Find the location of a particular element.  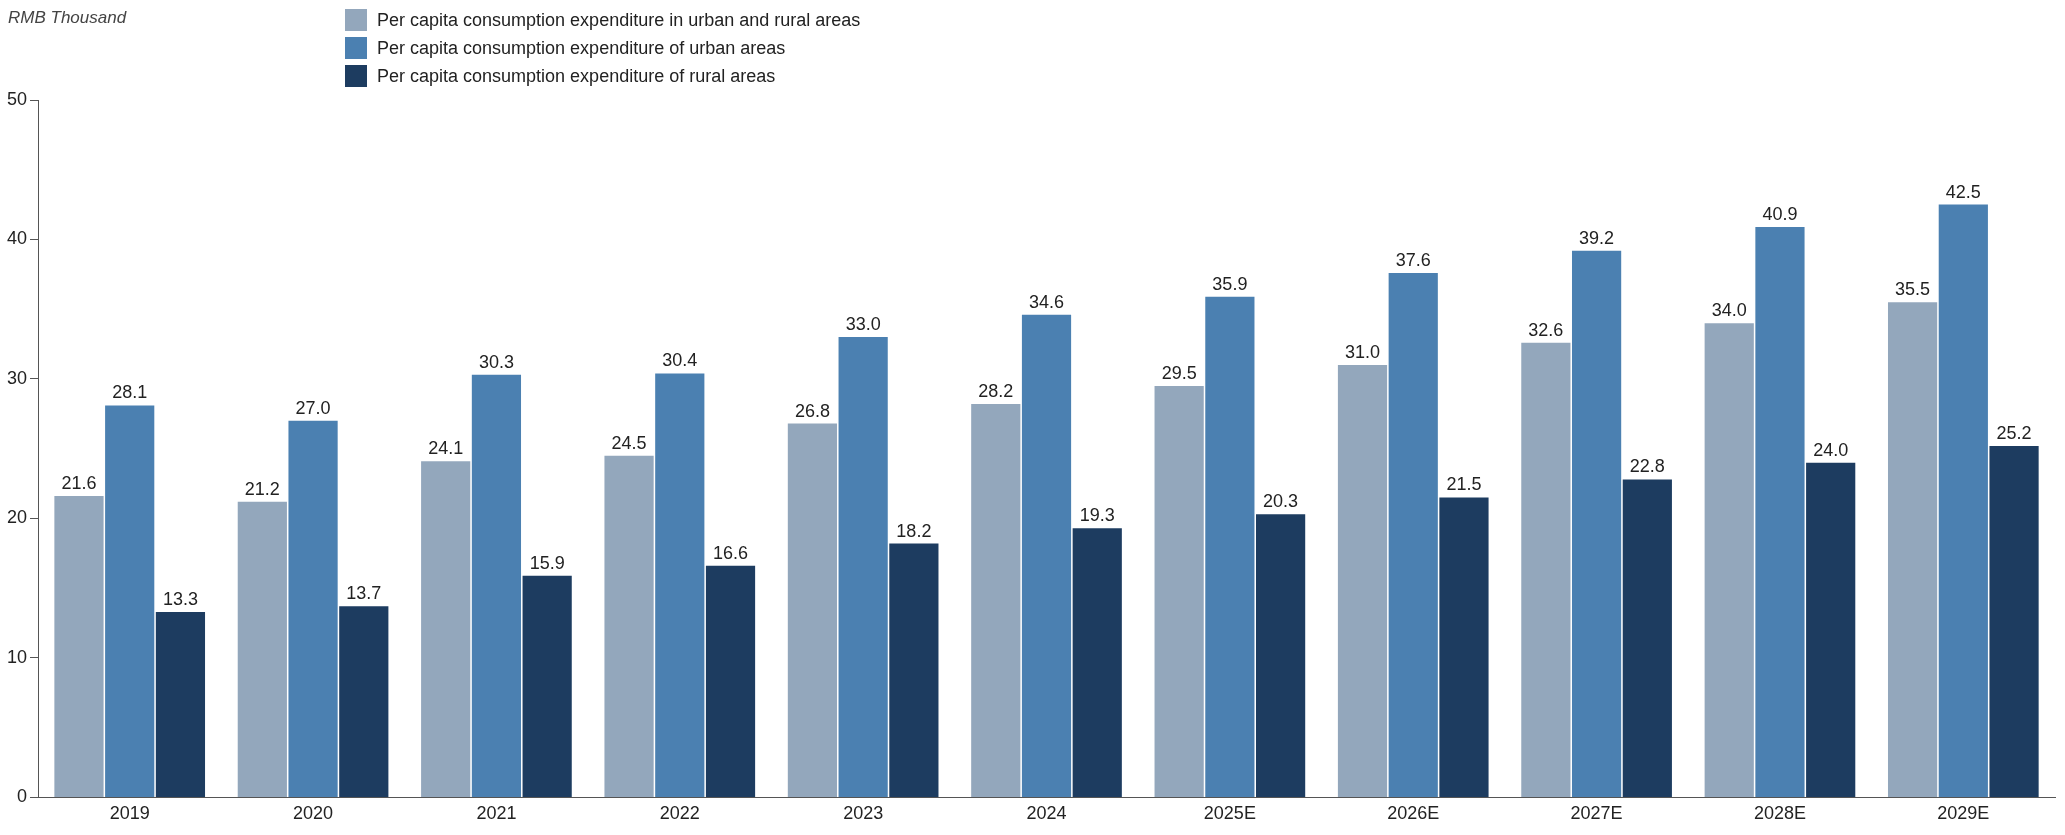

data-label: 24.0 is located at coordinates (1831, 449).